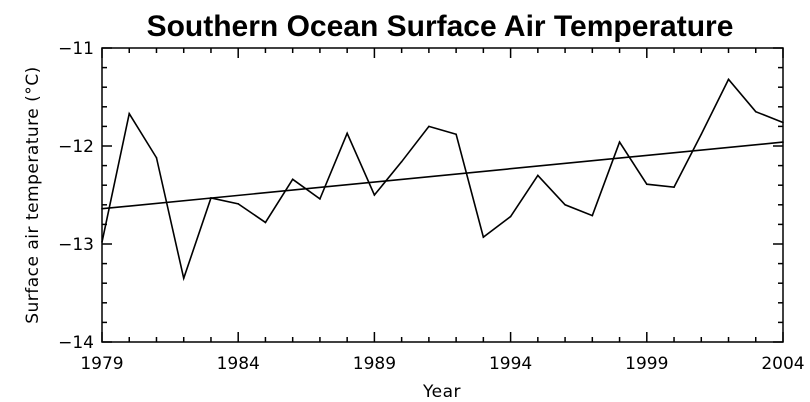  Describe the element at coordinates (646, 364) in the screenshot. I see `x-tick-label: 1999` at that location.